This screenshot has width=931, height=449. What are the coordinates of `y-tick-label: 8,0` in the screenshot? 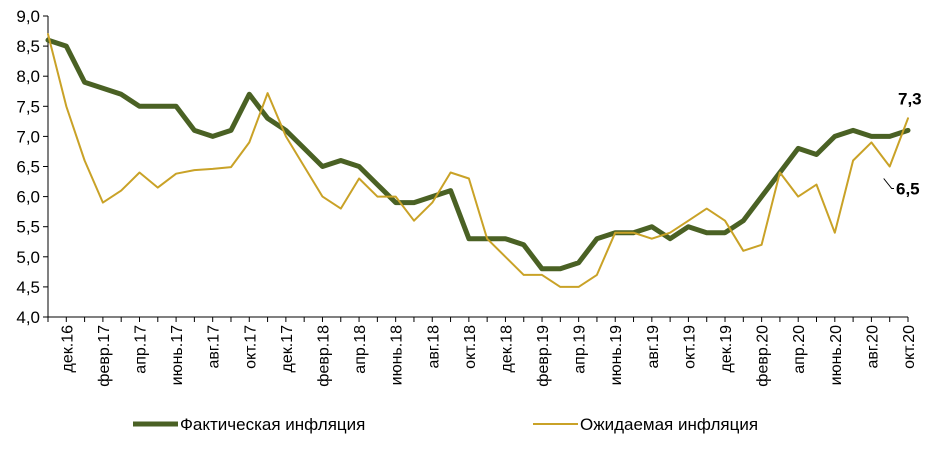 It's located at (28, 76).